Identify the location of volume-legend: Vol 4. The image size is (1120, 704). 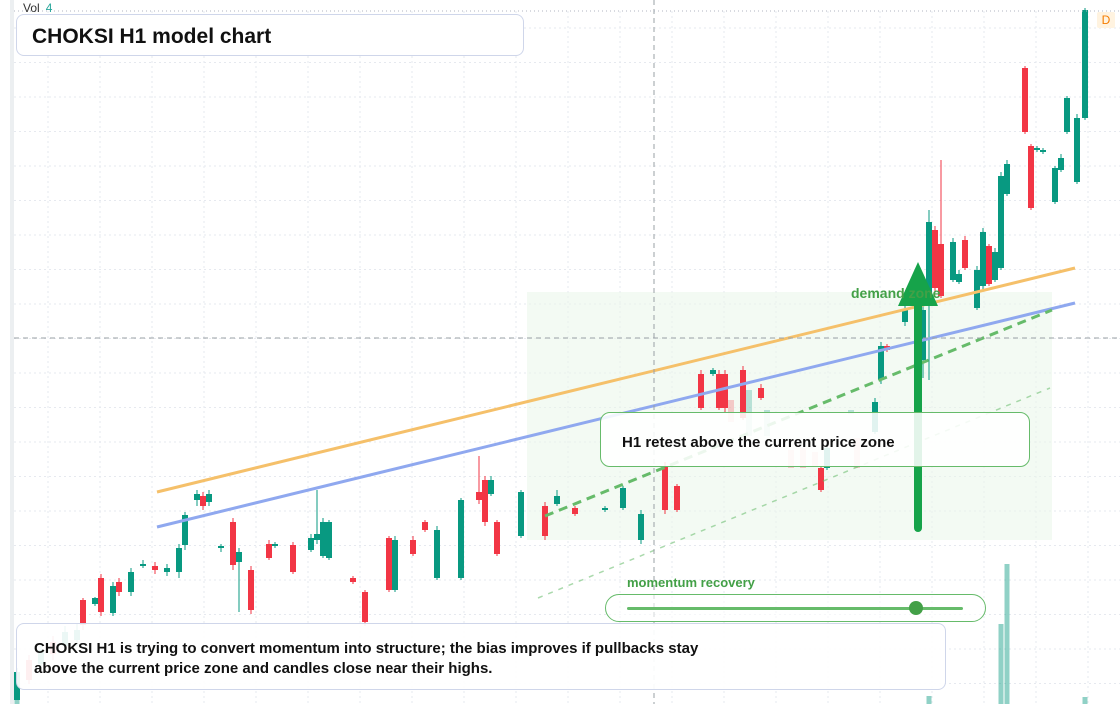
(37, 8).